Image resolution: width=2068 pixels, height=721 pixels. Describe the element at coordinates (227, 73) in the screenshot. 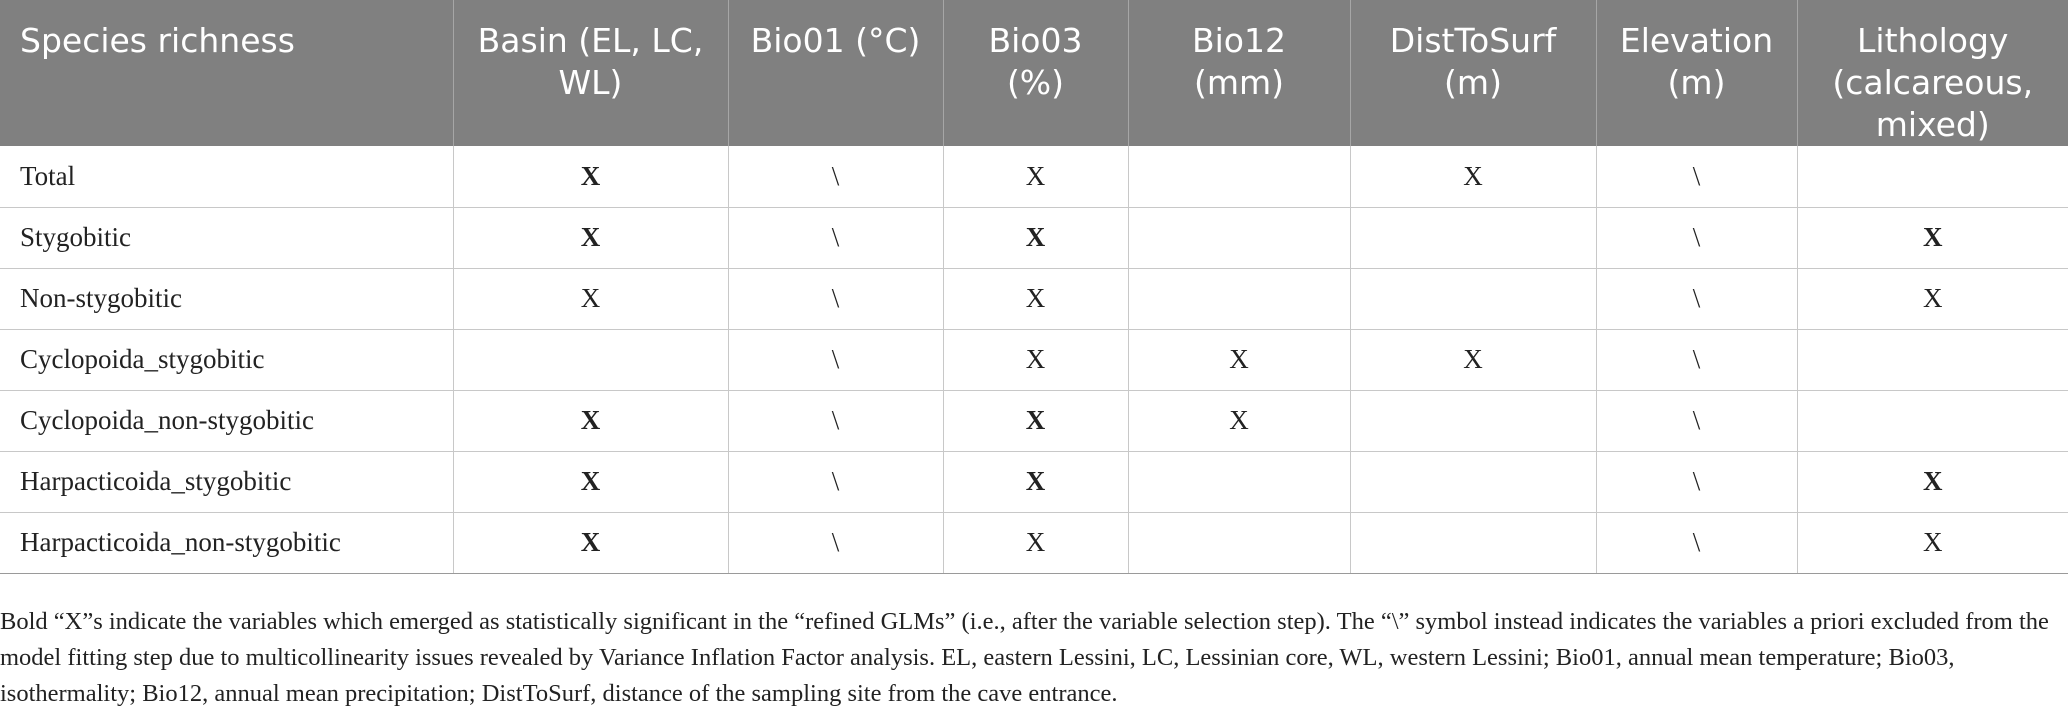

I see `header-species-richness: Species richness` at that location.